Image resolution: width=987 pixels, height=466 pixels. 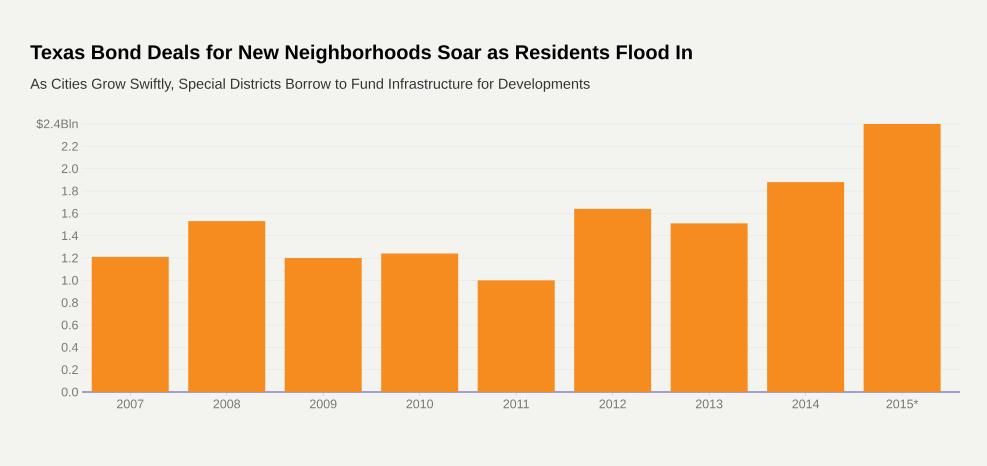 I want to click on x-tick-label: 2009, so click(x=323, y=404).